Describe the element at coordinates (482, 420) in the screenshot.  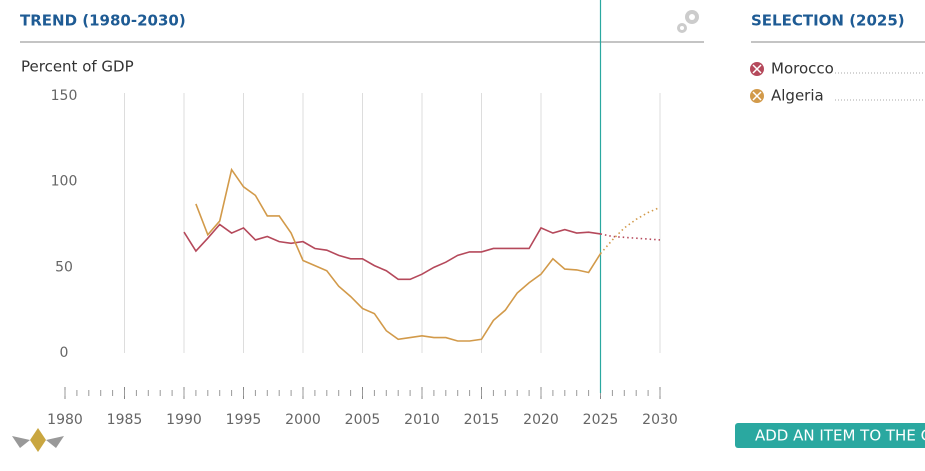
I see `x-tick-label: 2015` at that location.